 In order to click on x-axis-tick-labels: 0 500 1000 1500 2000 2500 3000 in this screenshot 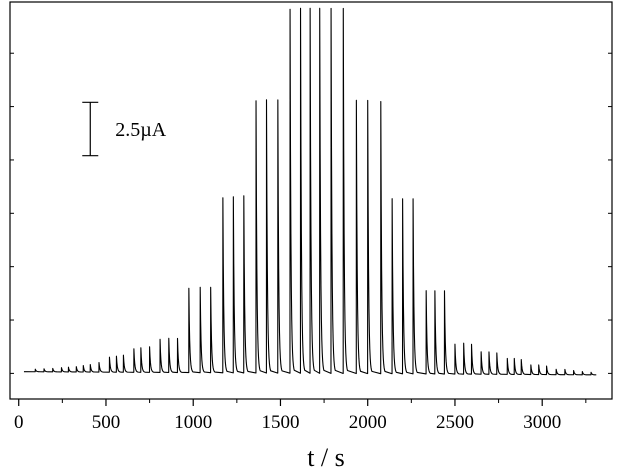, I will do `click(287, 422)`.